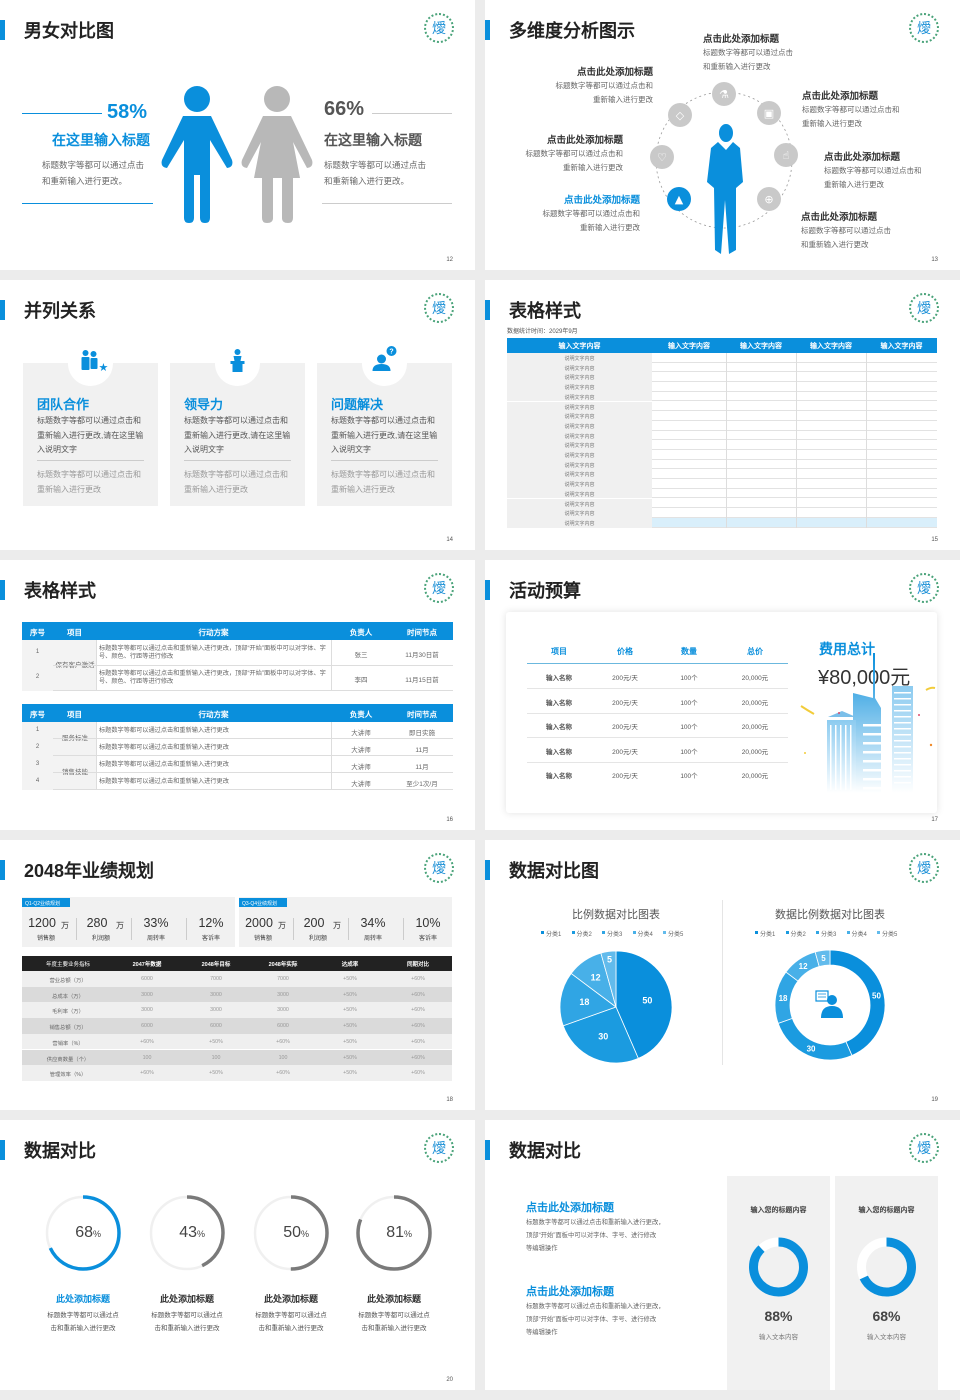 Image resolution: width=960 pixels, height=1400 pixels. What do you see at coordinates (449, 540) in the screenshot?
I see `page-number: 14` at bounding box center [449, 540].